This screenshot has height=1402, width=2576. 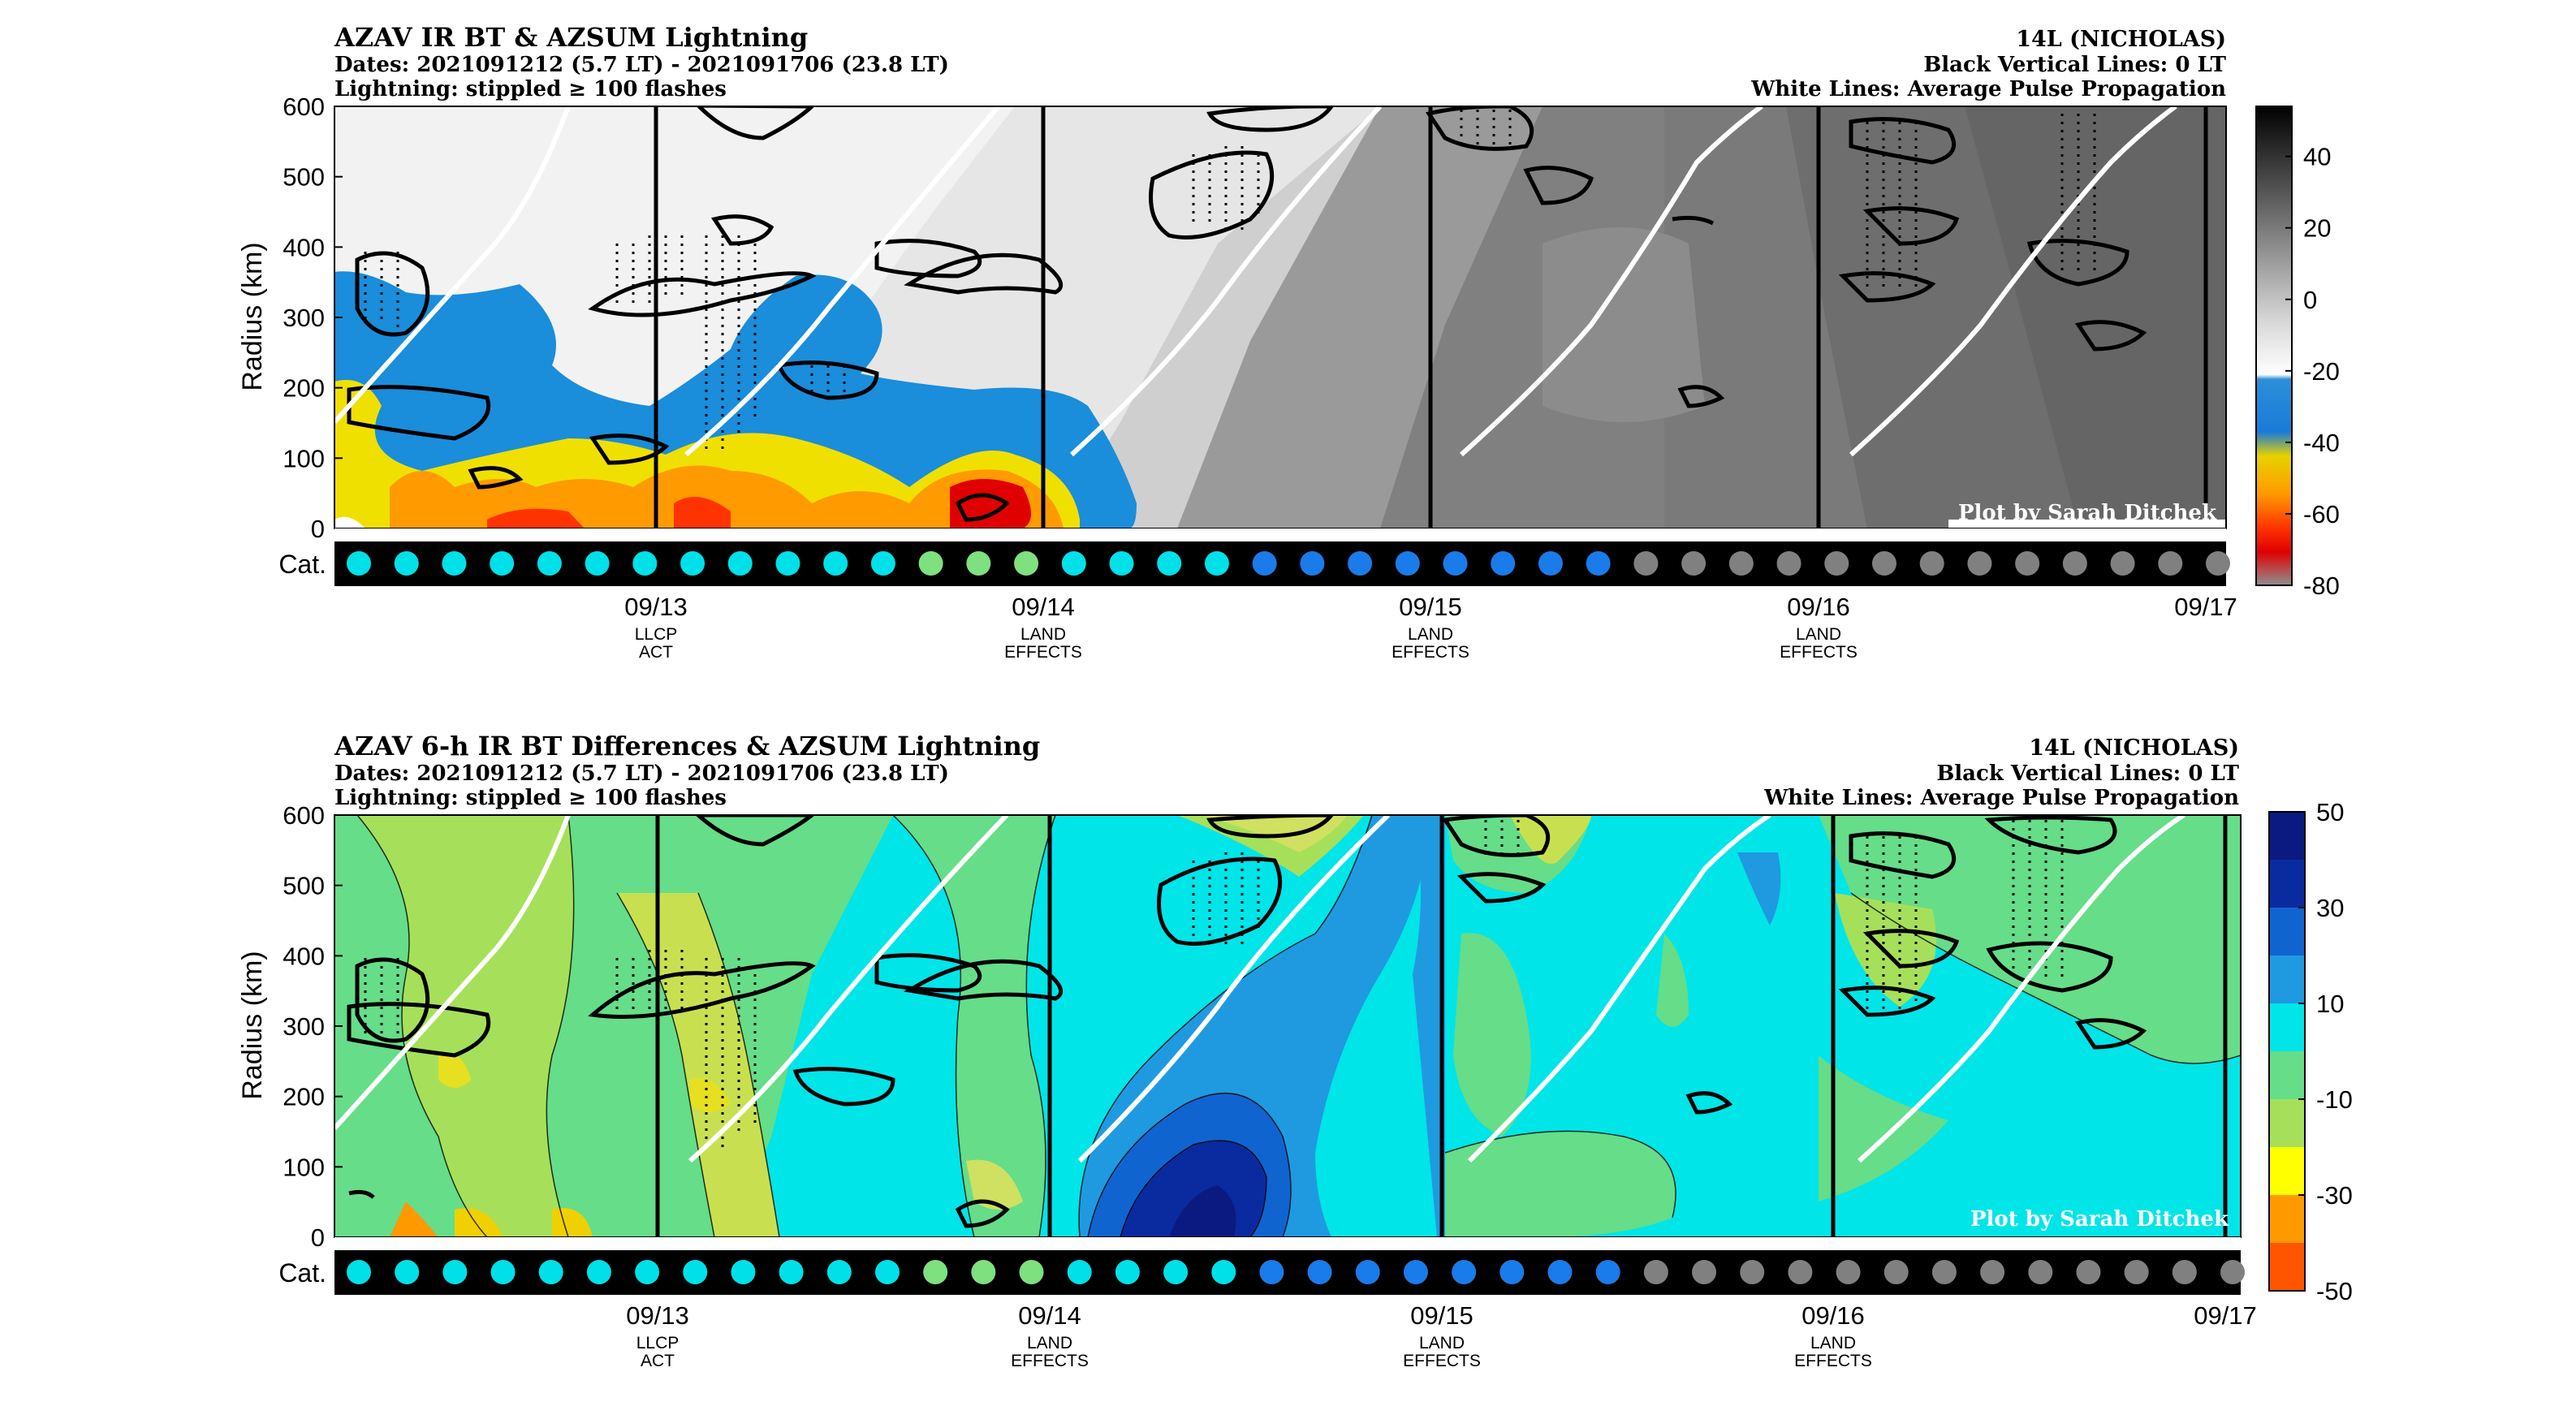 What do you see at coordinates (2321, 586) in the screenshot?
I see `colorbar-tick-label: -80` at bounding box center [2321, 586].